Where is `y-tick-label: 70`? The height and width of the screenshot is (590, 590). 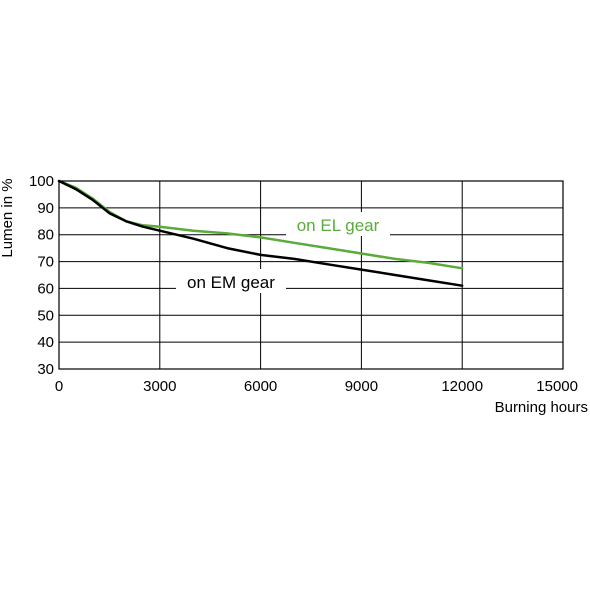 y-tick-label: 70 is located at coordinates (45, 262).